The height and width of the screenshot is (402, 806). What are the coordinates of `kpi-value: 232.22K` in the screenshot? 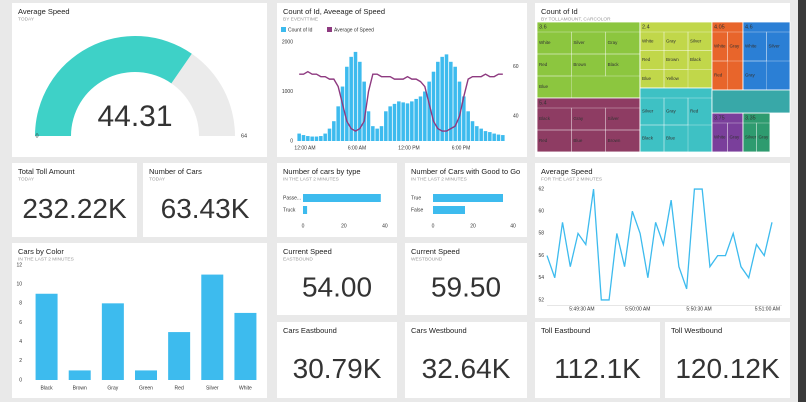 It's located at (74, 208).